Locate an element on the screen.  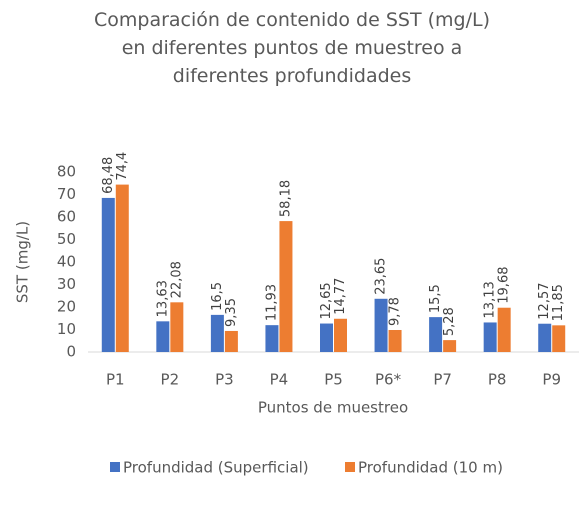
data-label: 12,57 is located at coordinates (544, 300).